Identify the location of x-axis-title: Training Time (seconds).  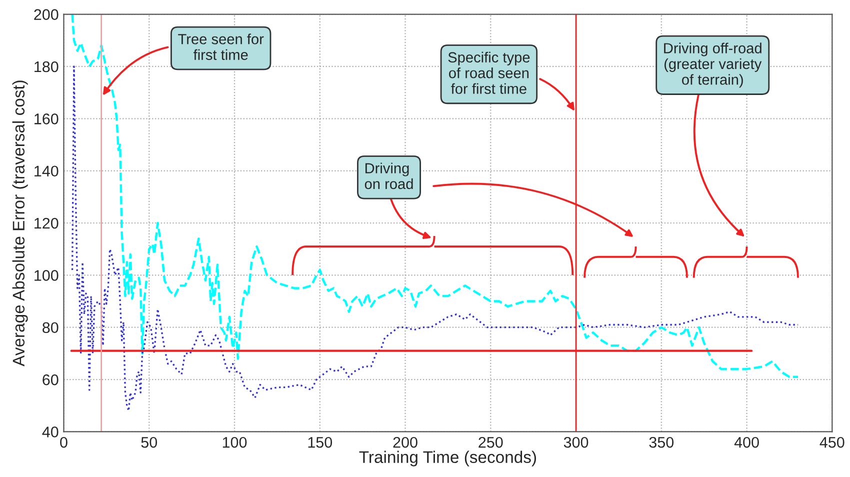
(447, 458).